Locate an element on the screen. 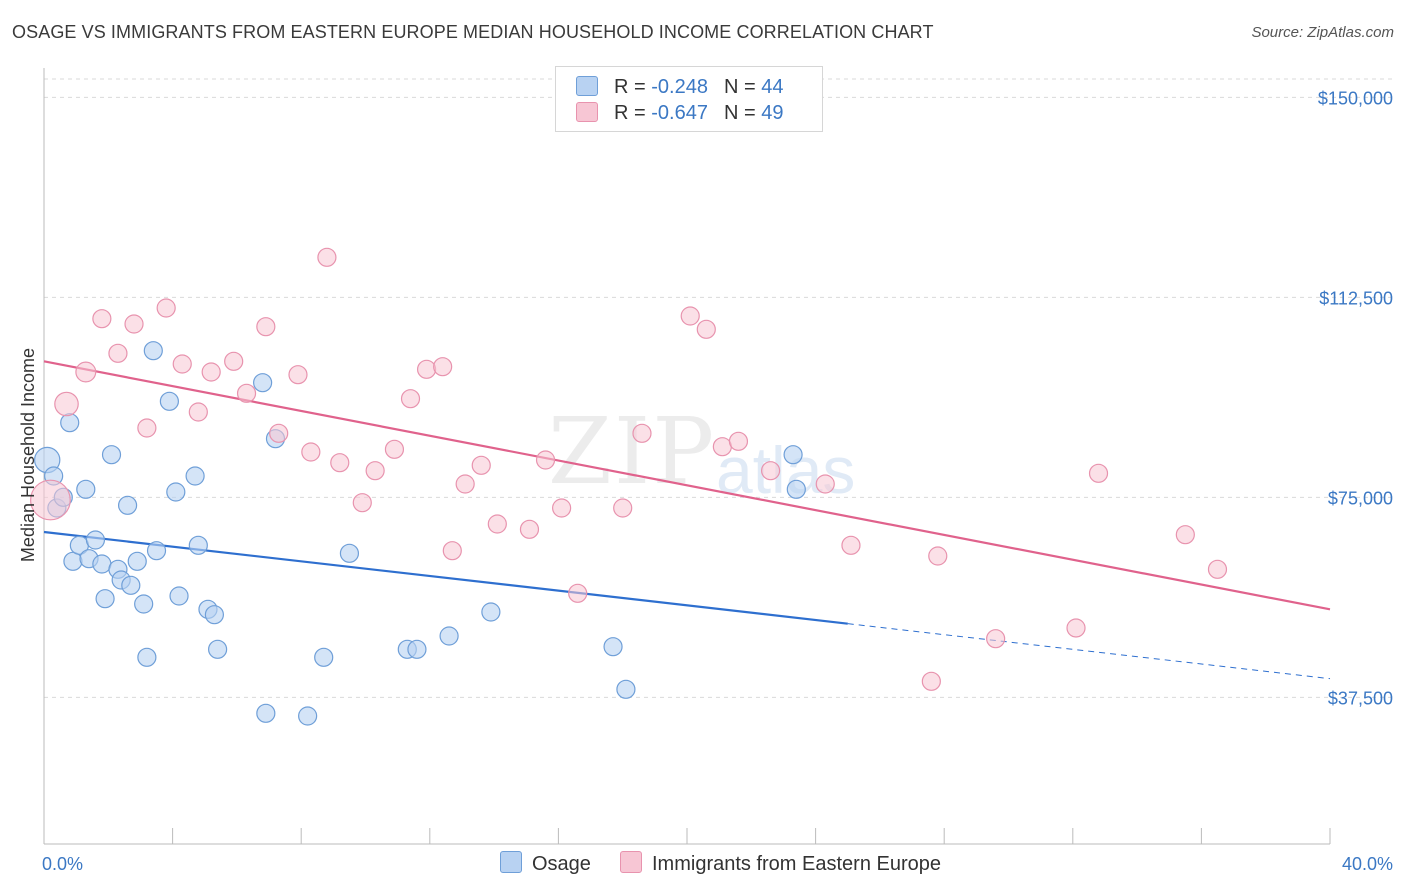 Image resolution: width=1406 pixels, height=892 pixels. immigrants-r-value: -0.647 is located at coordinates (679, 113).